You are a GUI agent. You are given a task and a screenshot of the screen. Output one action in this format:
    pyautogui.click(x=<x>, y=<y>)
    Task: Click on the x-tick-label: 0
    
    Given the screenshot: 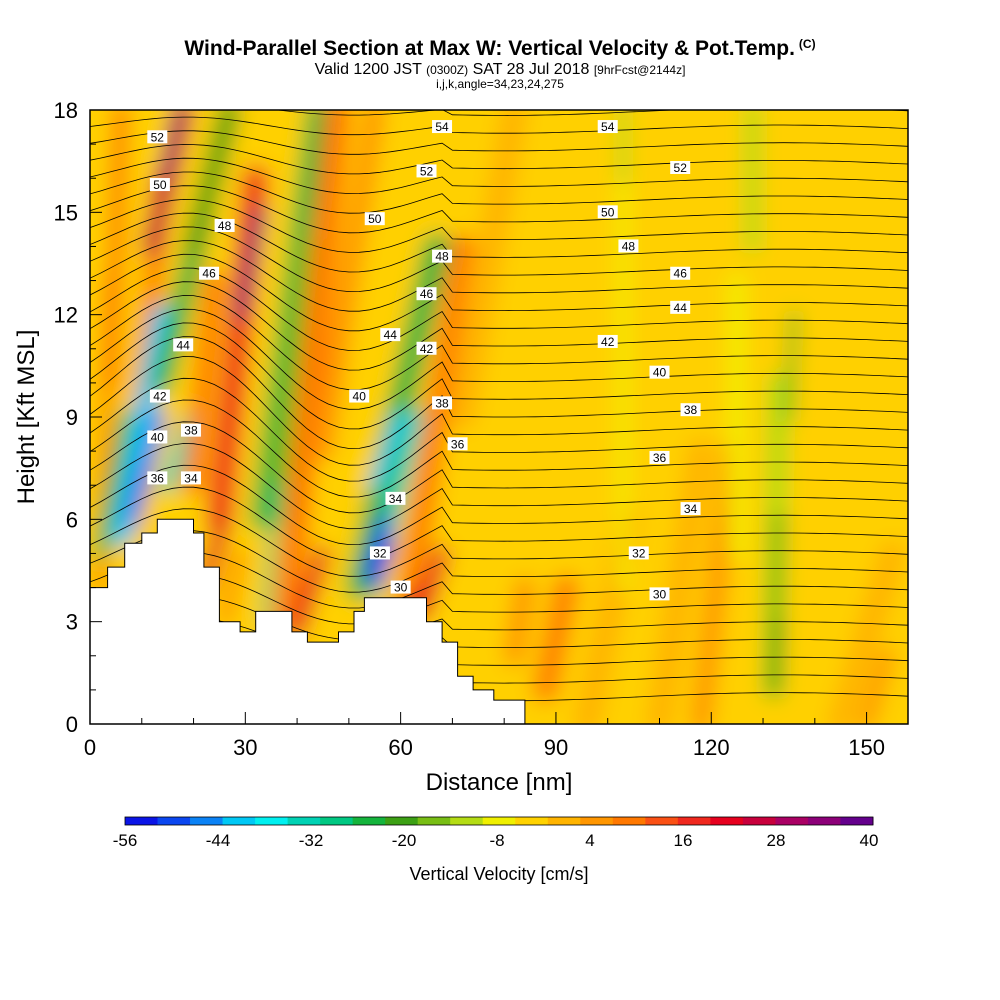 What is the action you would take?
    pyautogui.click(x=90, y=747)
    